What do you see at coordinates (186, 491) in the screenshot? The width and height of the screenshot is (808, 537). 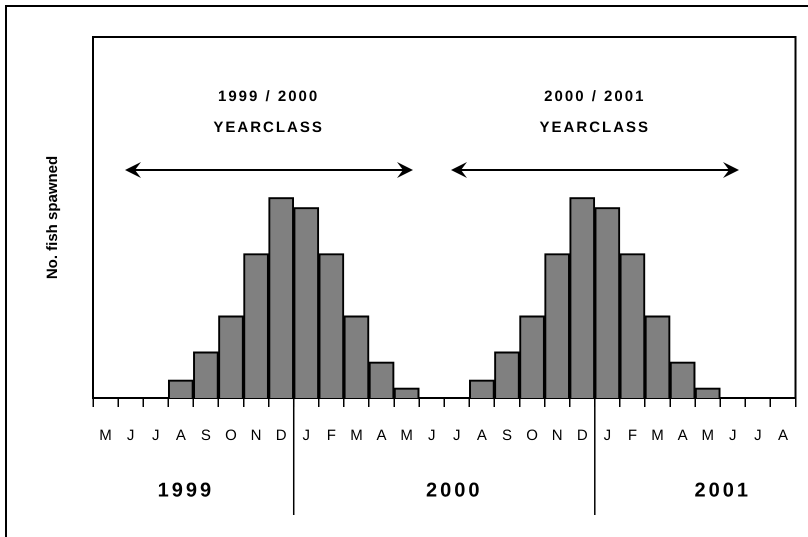 I see `text: 1999` at bounding box center [186, 491].